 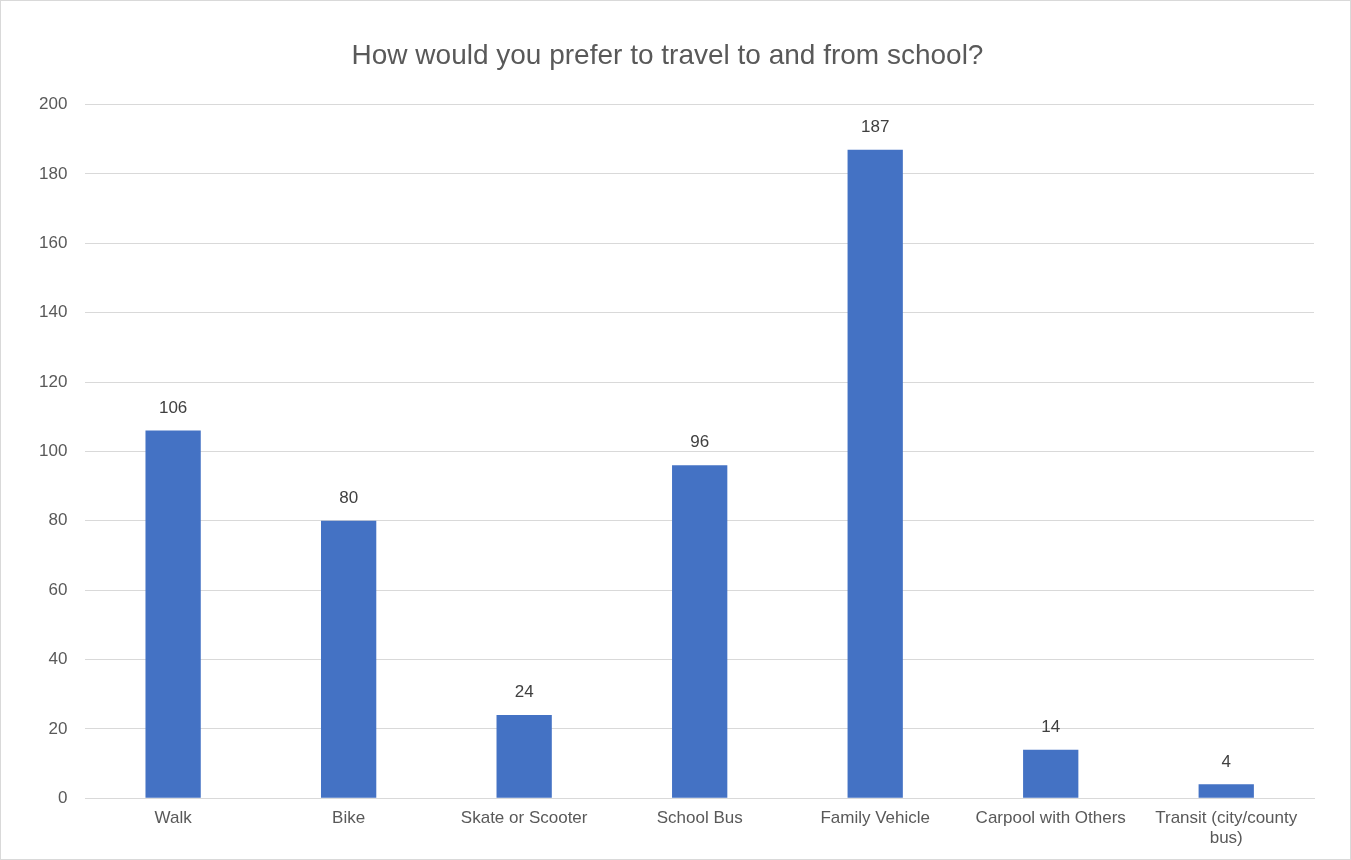 What do you see at coordinates (53, 104) in the screenshot?
I see `y-tick-label: 200` at bounding box center [53, 104].